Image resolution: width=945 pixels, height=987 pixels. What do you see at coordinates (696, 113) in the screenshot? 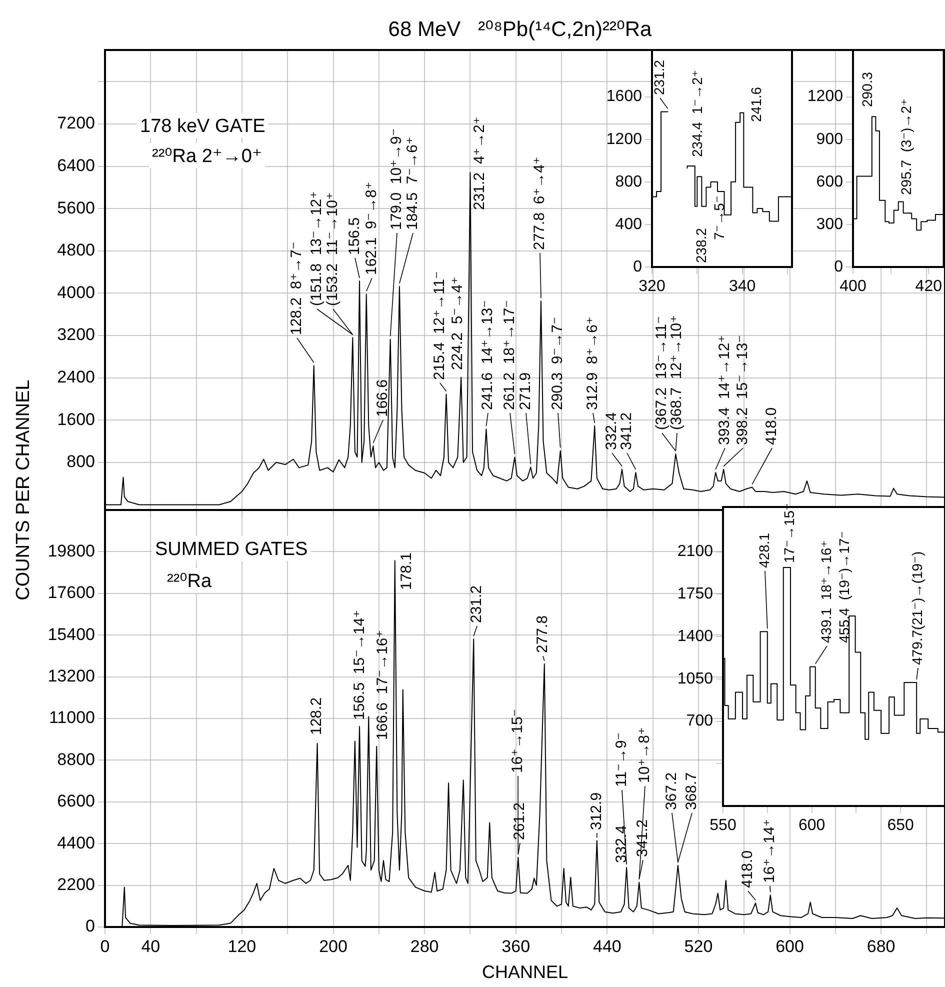
I see `annotation: 234.4 1⁻→2⁺` at bounding box center [696, 113].